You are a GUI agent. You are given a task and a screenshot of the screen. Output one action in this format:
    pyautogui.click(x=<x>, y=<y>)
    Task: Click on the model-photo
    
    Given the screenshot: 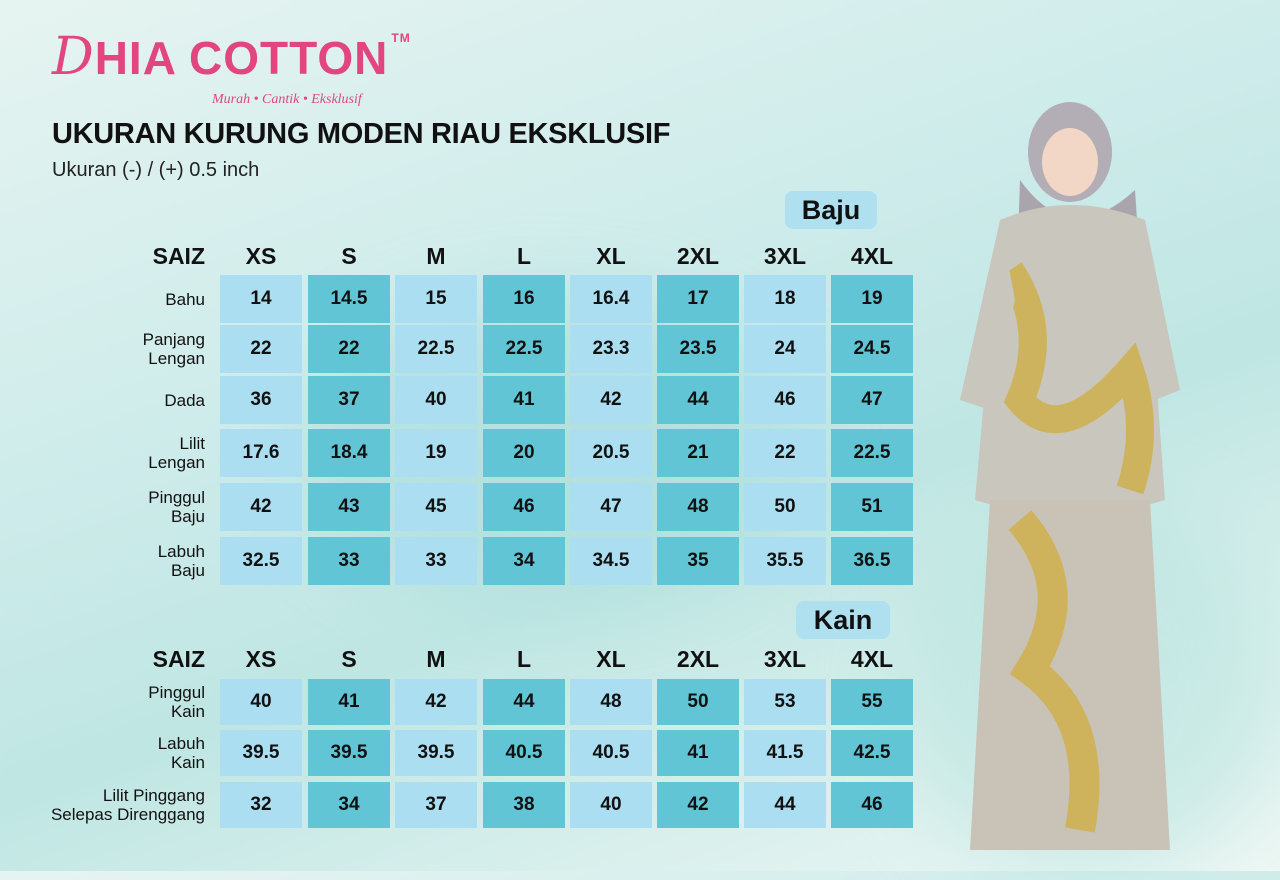 What is the action you would take?
    pyautogui.click(x=1070, y=476)
    